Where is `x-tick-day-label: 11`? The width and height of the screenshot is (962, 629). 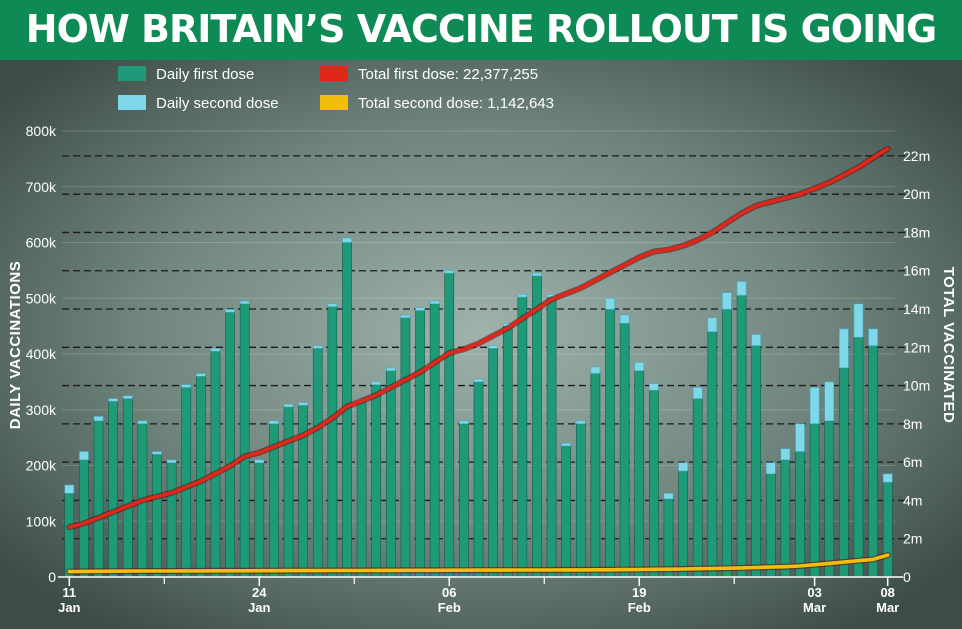 x-tick-day-label: 11 is located at coordinates (69, 592).